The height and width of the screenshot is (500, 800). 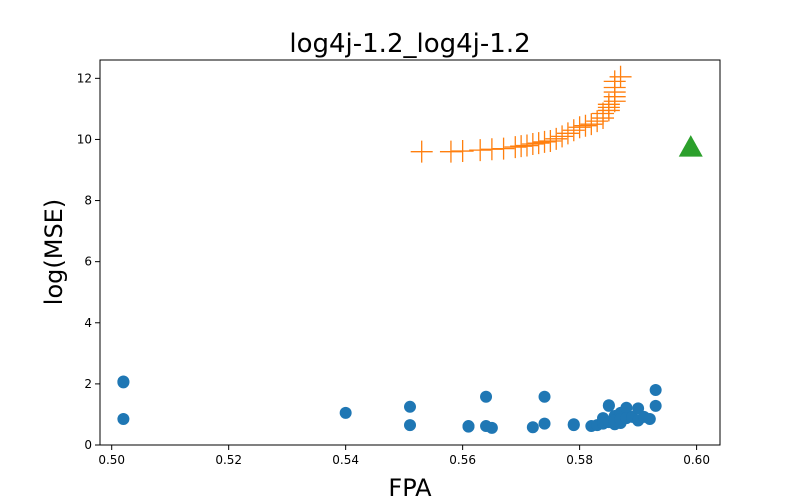 I want to click on y-tick-label: 2, so click(x=88, y=384).